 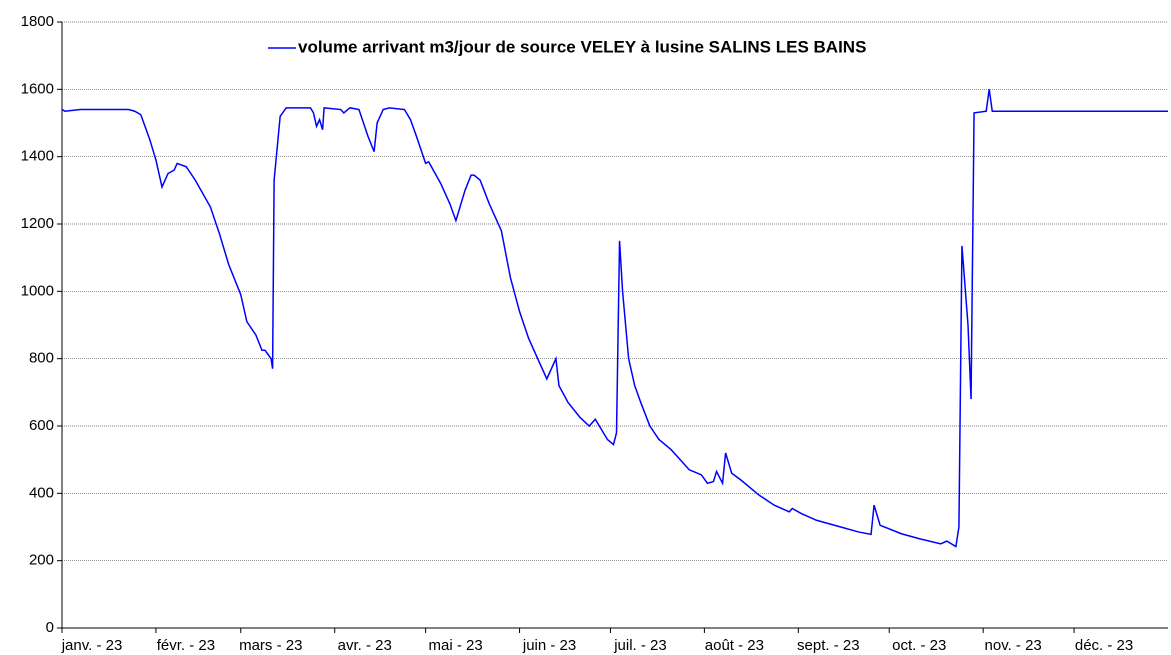 I want to click on y-tick-label: 400, so click(x=41, y=492).